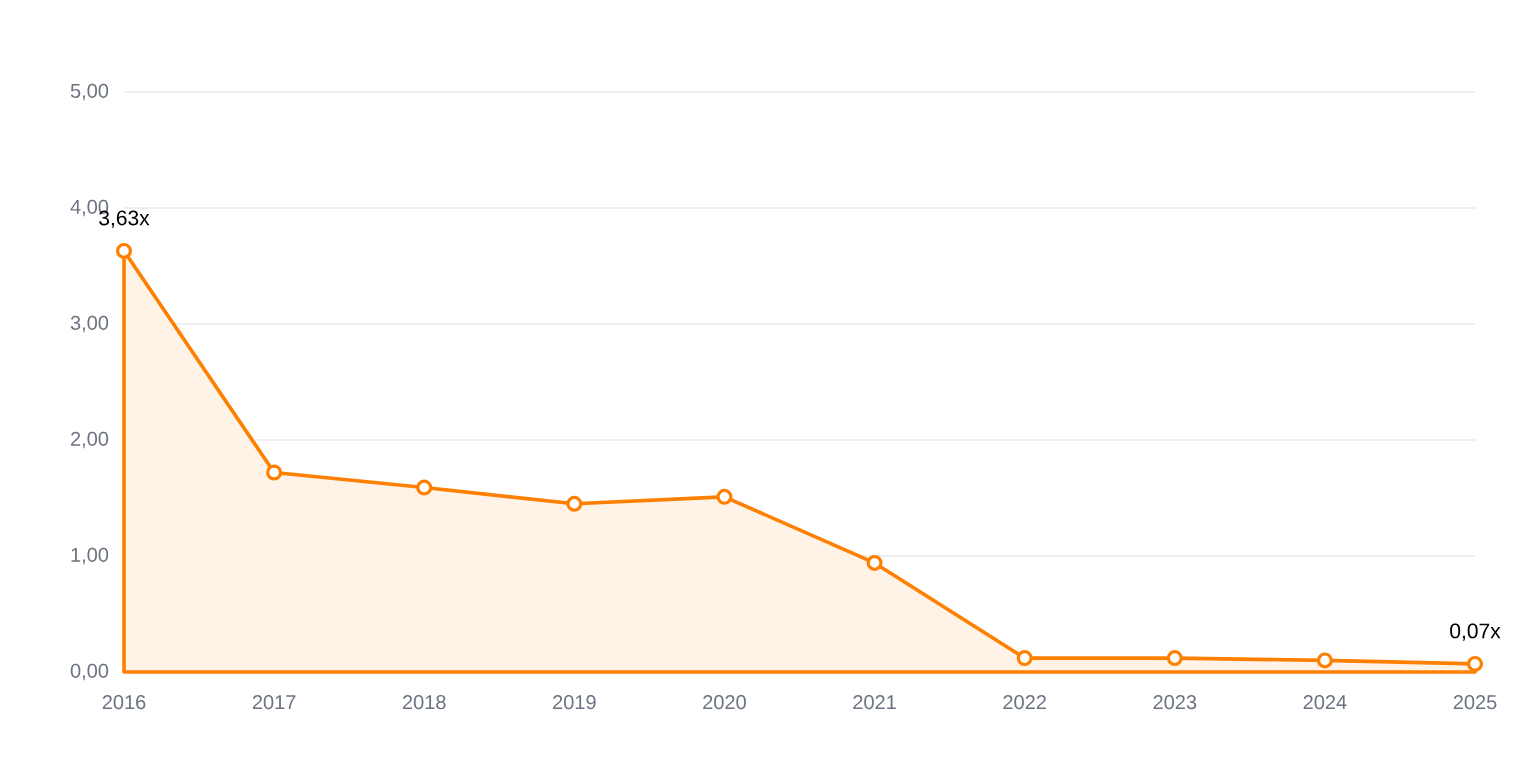  Describe the element at coordinates (90, 556) in the screenshot. I see `y-tick-label: 1,00` at that location.